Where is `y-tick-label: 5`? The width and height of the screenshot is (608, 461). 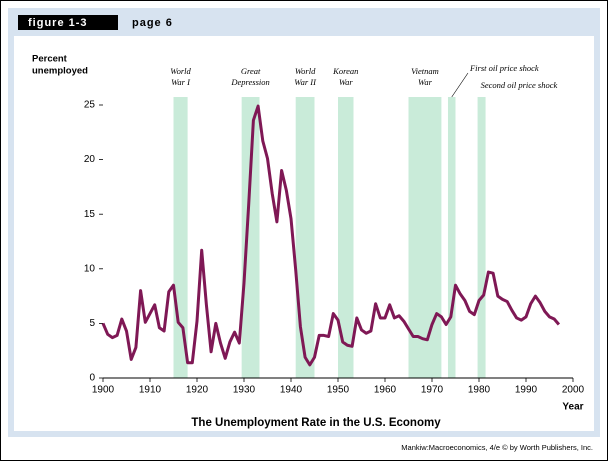 y-tick-label: 5 is located at coordinates (92, 323).